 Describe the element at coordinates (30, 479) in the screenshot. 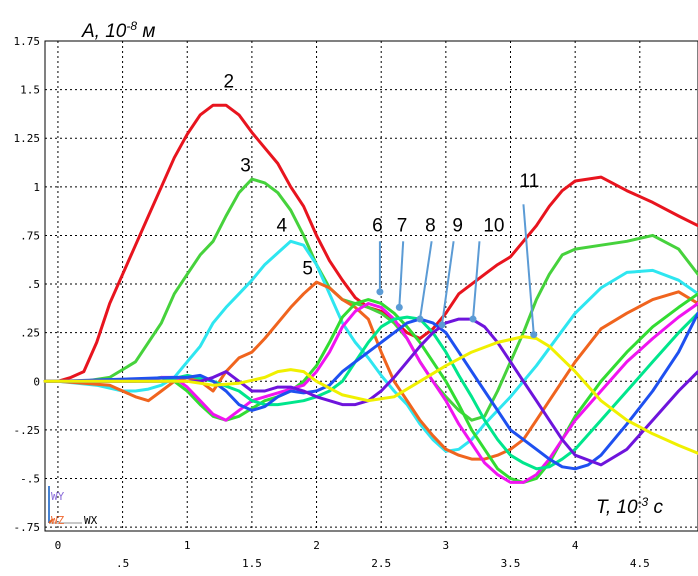

I see `y-tick-label: -.5` at that location.